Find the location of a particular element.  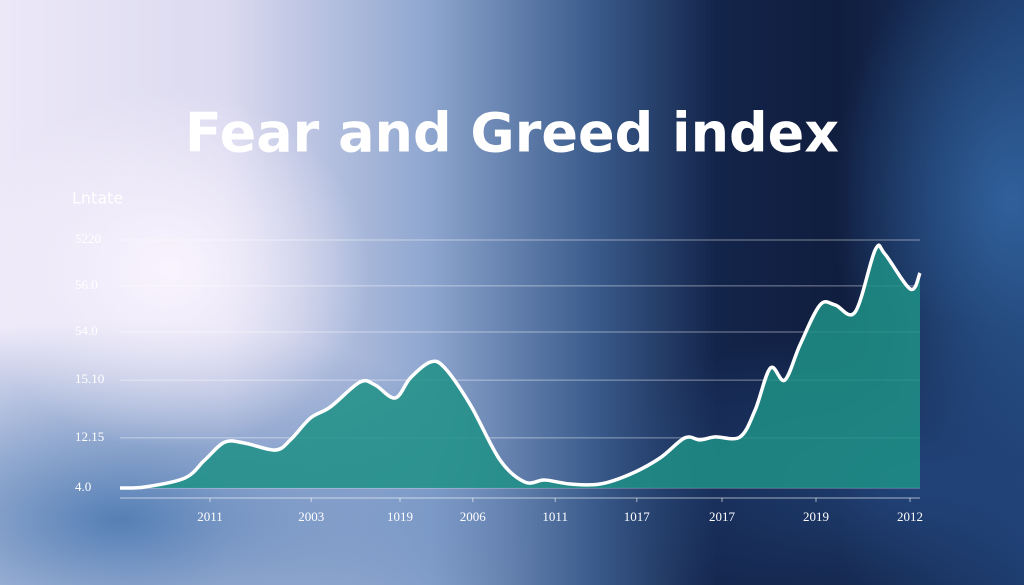

y-axis-label: Lntate is located at coordinates (97, 198).